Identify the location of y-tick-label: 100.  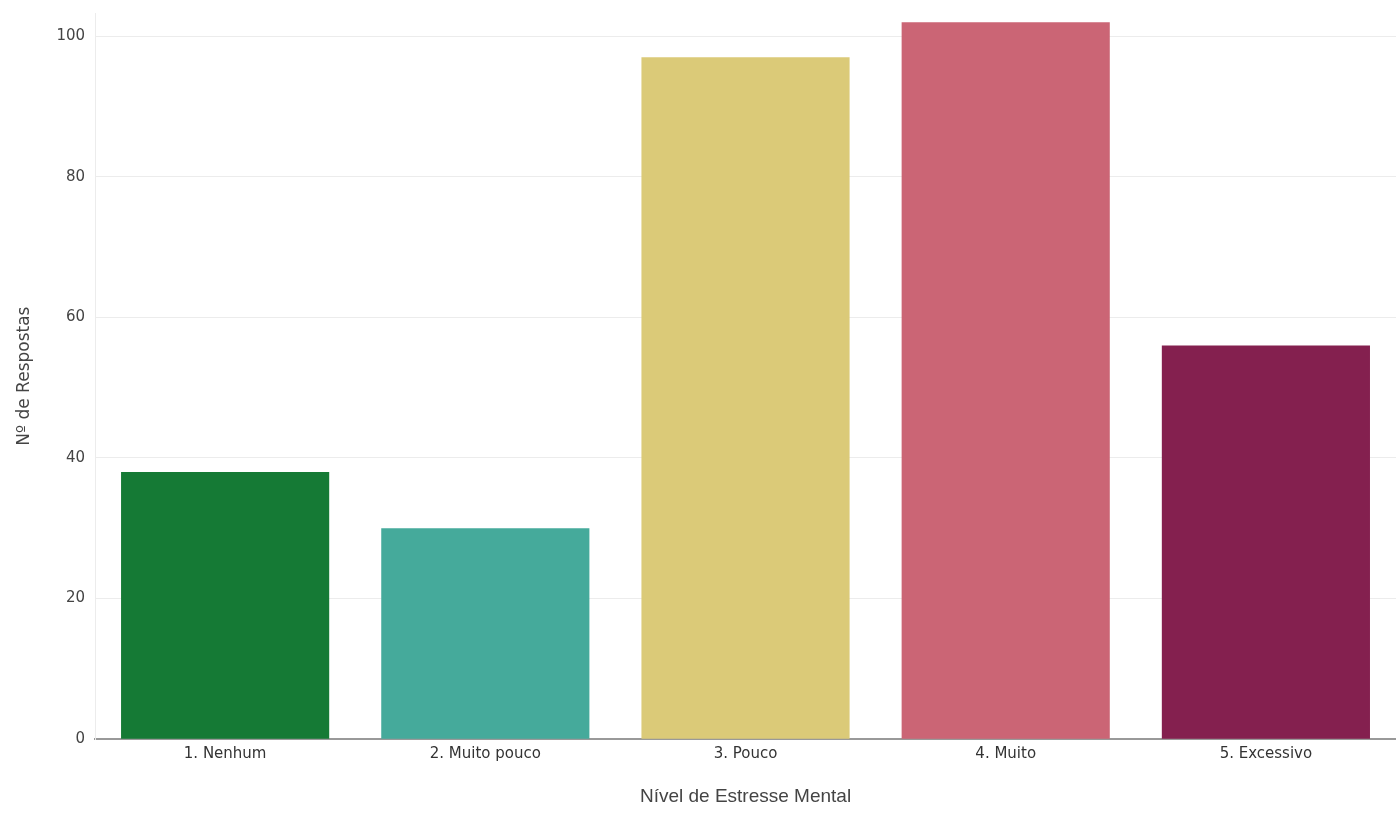
(71, 35).